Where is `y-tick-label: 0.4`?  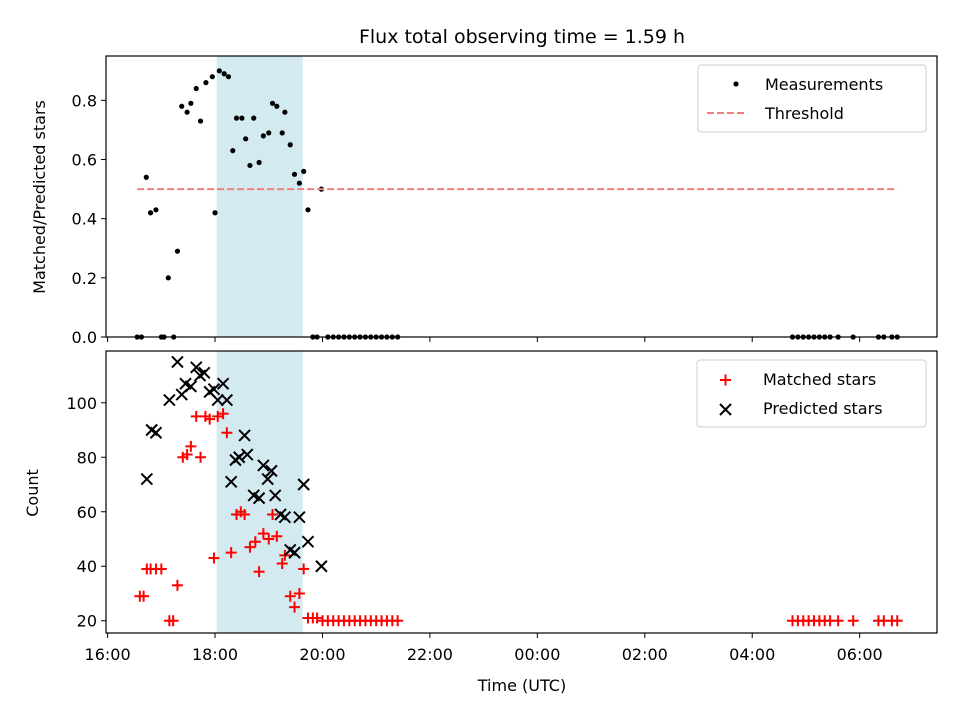
y-tick-label: 0.4 is located at coordinates (84, 219).